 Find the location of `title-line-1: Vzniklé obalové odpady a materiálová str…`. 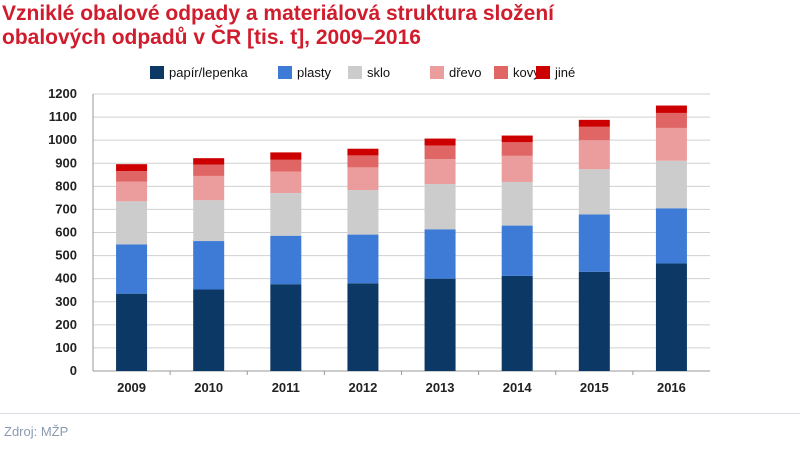

title-line-1: Vzniklé obalové odpady a materiálová str… is located at coordinates (278, 13).